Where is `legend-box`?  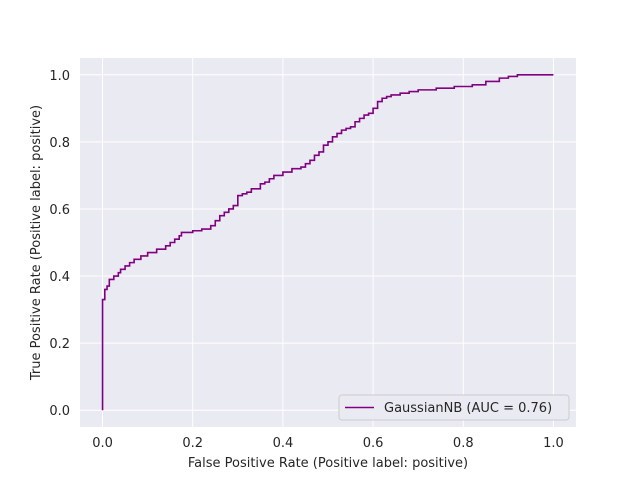 legend-box is located at coordinates (454, 407).